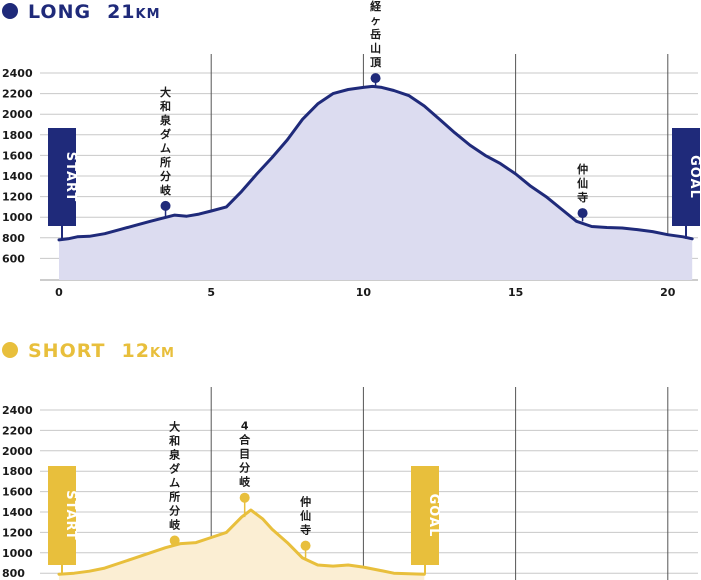 This screenshot has height=580, width=701. Describe the element at coordinates (13, 258) in the screenshot. I see `y-tick-label: 600` at that location.